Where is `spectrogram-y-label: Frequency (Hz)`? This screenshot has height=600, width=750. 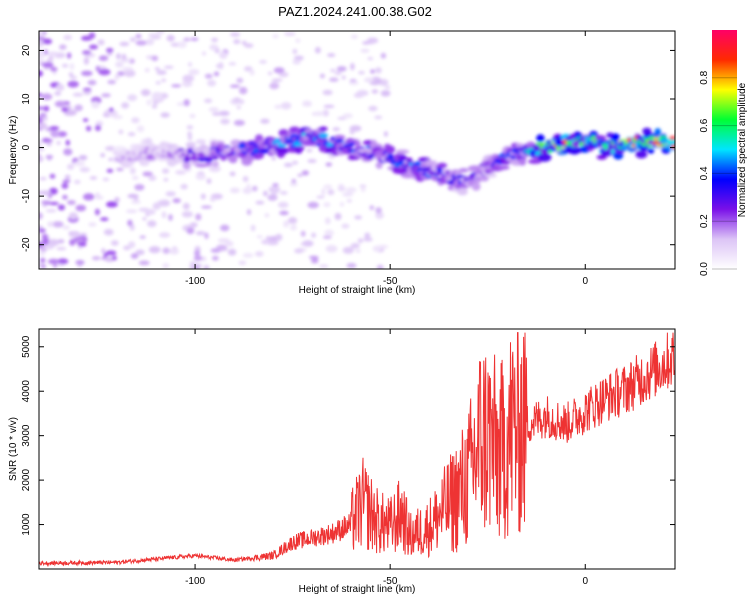 spectrogram-y-label: Frequency (Hz) is located at coordinates (13, 150).